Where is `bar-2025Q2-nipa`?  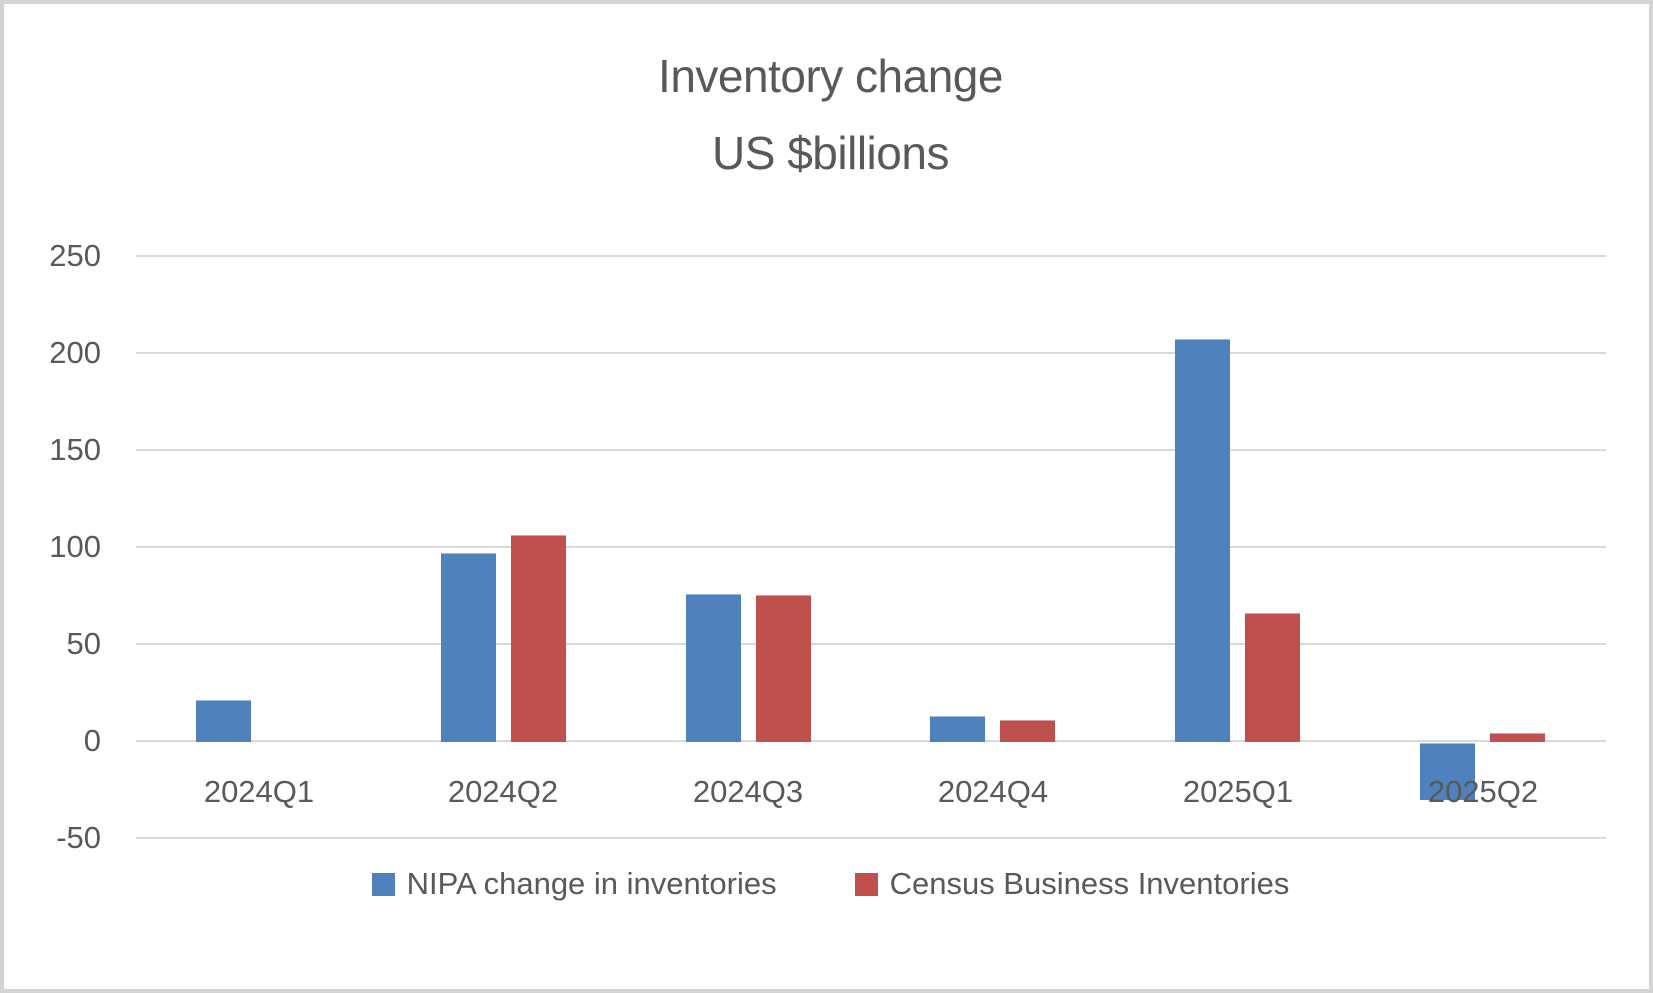 bar-2025Q2-nipa is located at coordinates (1447, 771).